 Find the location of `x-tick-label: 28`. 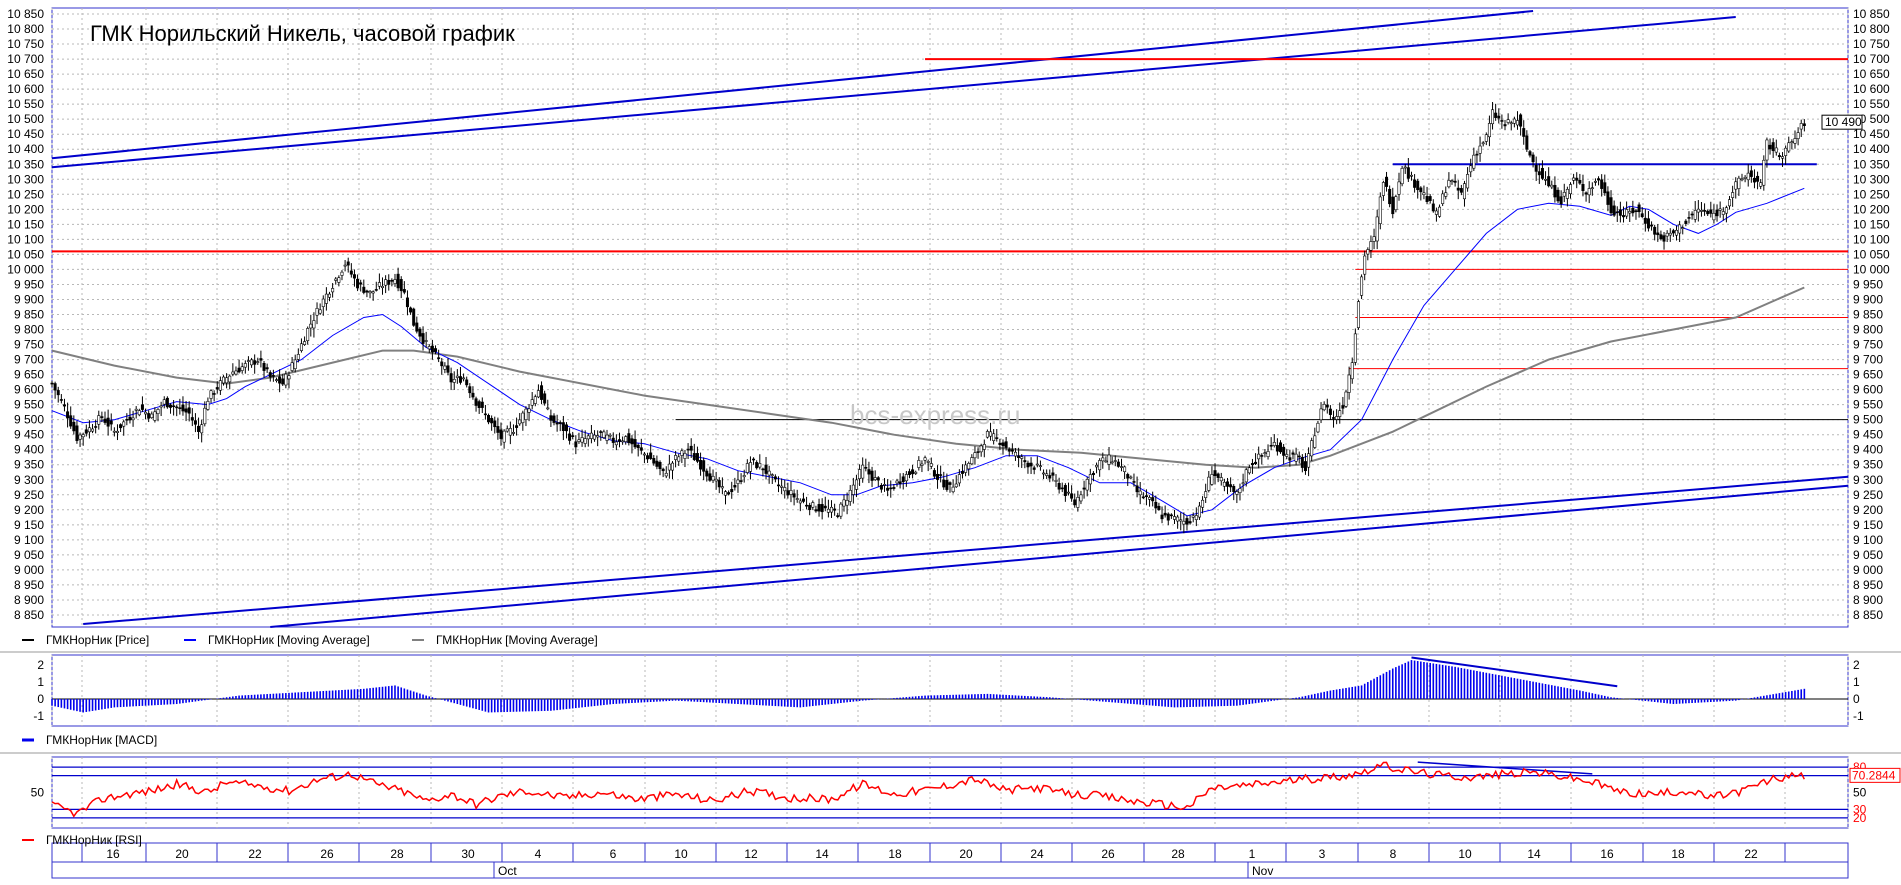

x-tick-label: 28 is located at coordinates (1178, 854).